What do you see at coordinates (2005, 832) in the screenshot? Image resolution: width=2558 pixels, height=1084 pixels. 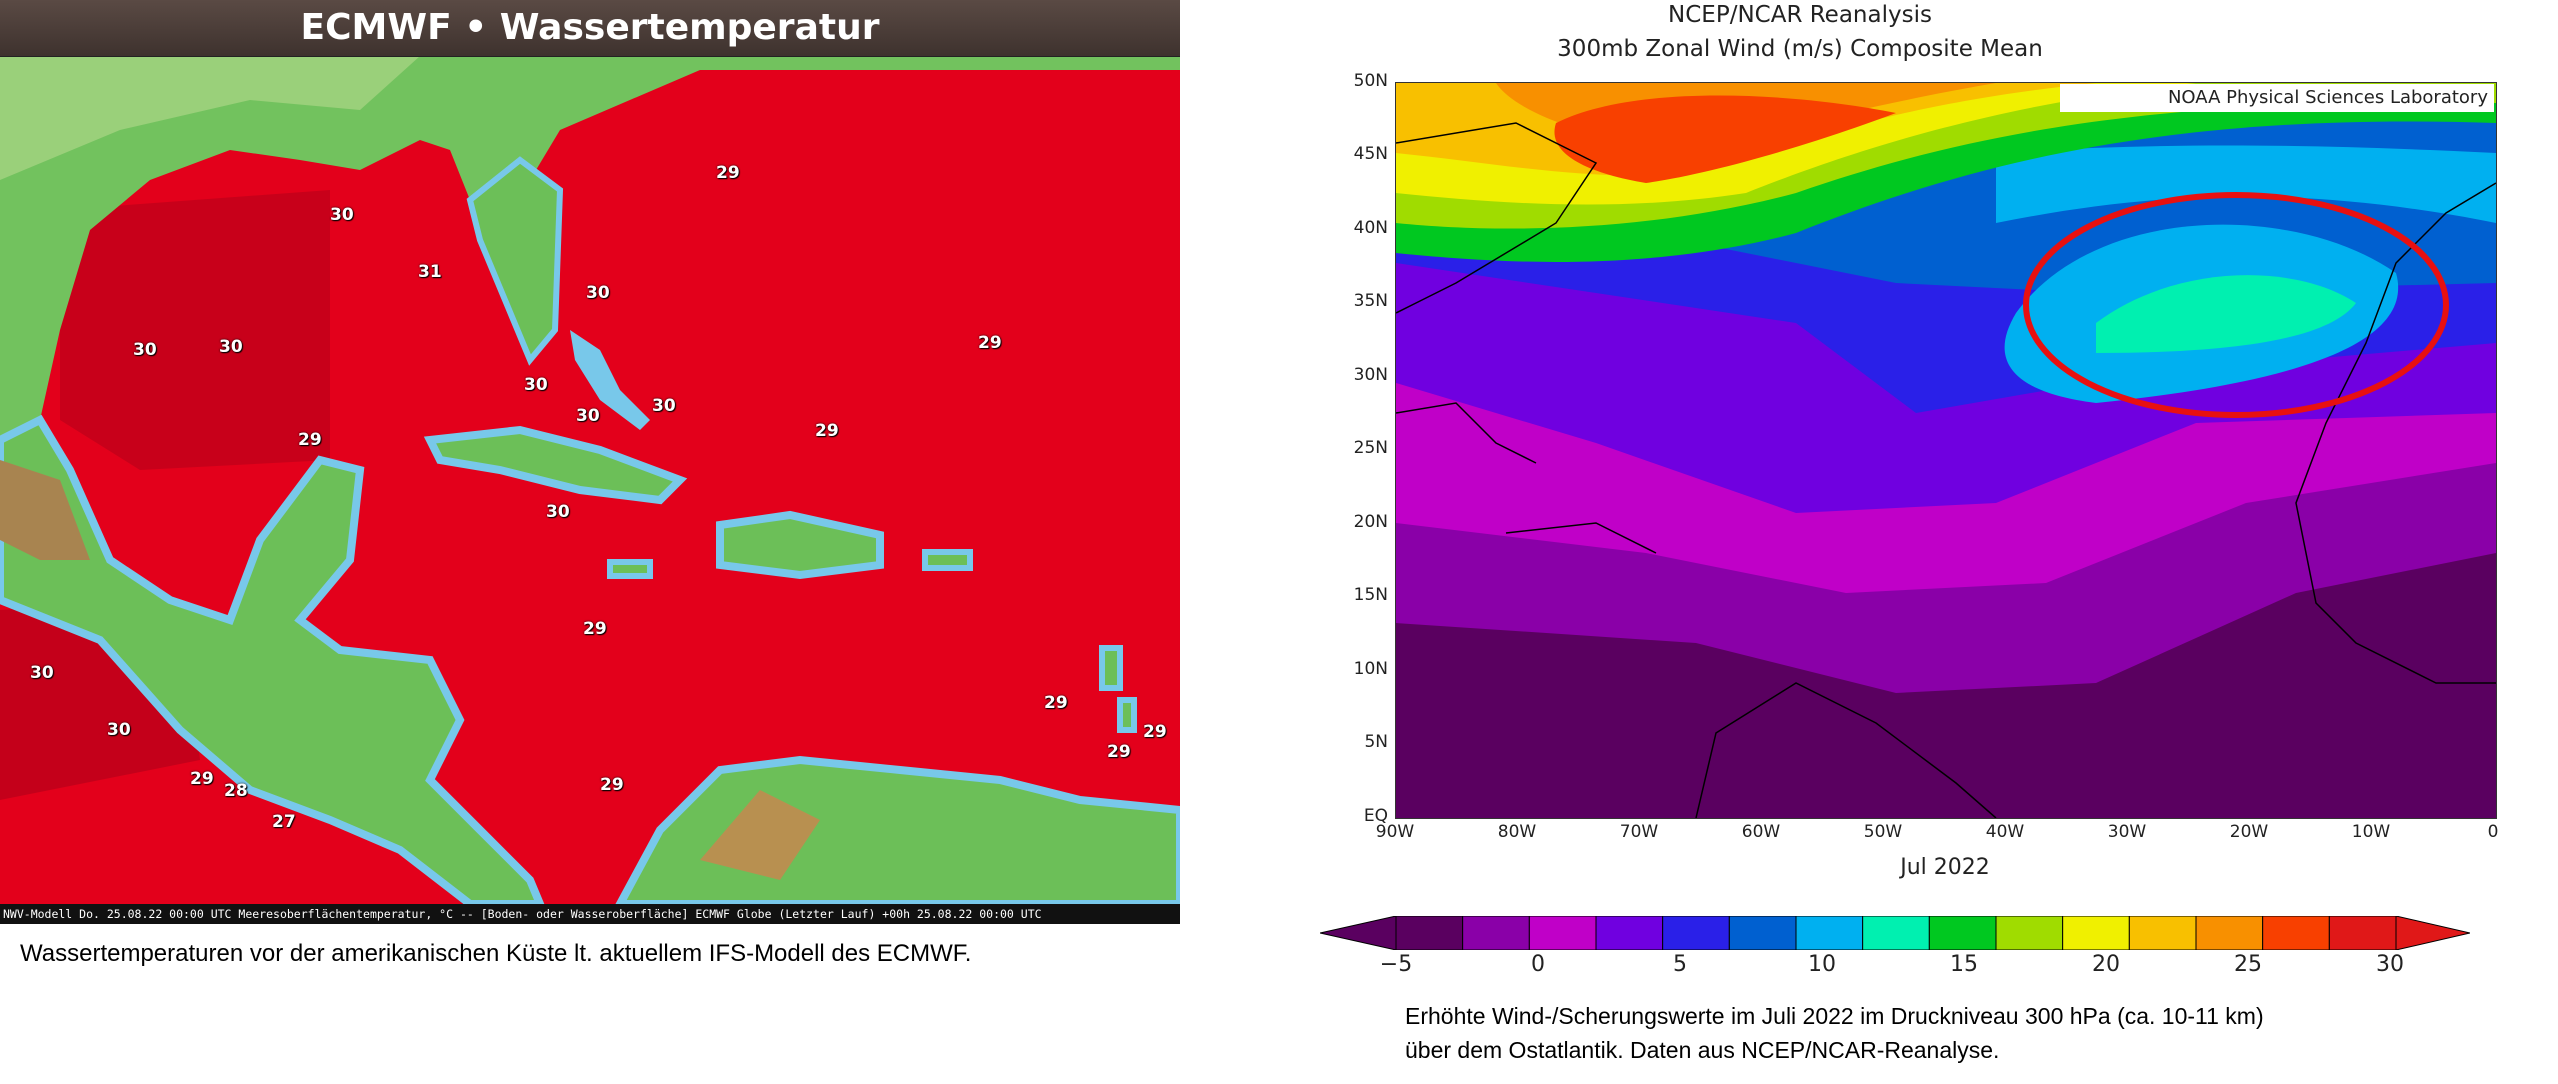 I see `x-tick-label: 40W` at bounding box center [2005, 832].